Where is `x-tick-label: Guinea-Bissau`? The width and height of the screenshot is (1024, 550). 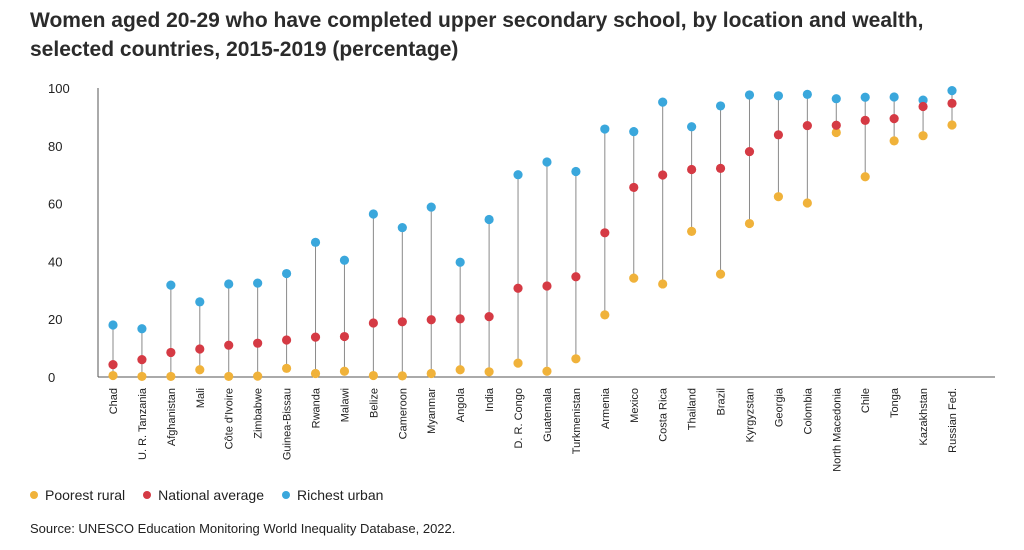 x-tick-label: Guinea-Bissau is located at coordinates (288, 424).